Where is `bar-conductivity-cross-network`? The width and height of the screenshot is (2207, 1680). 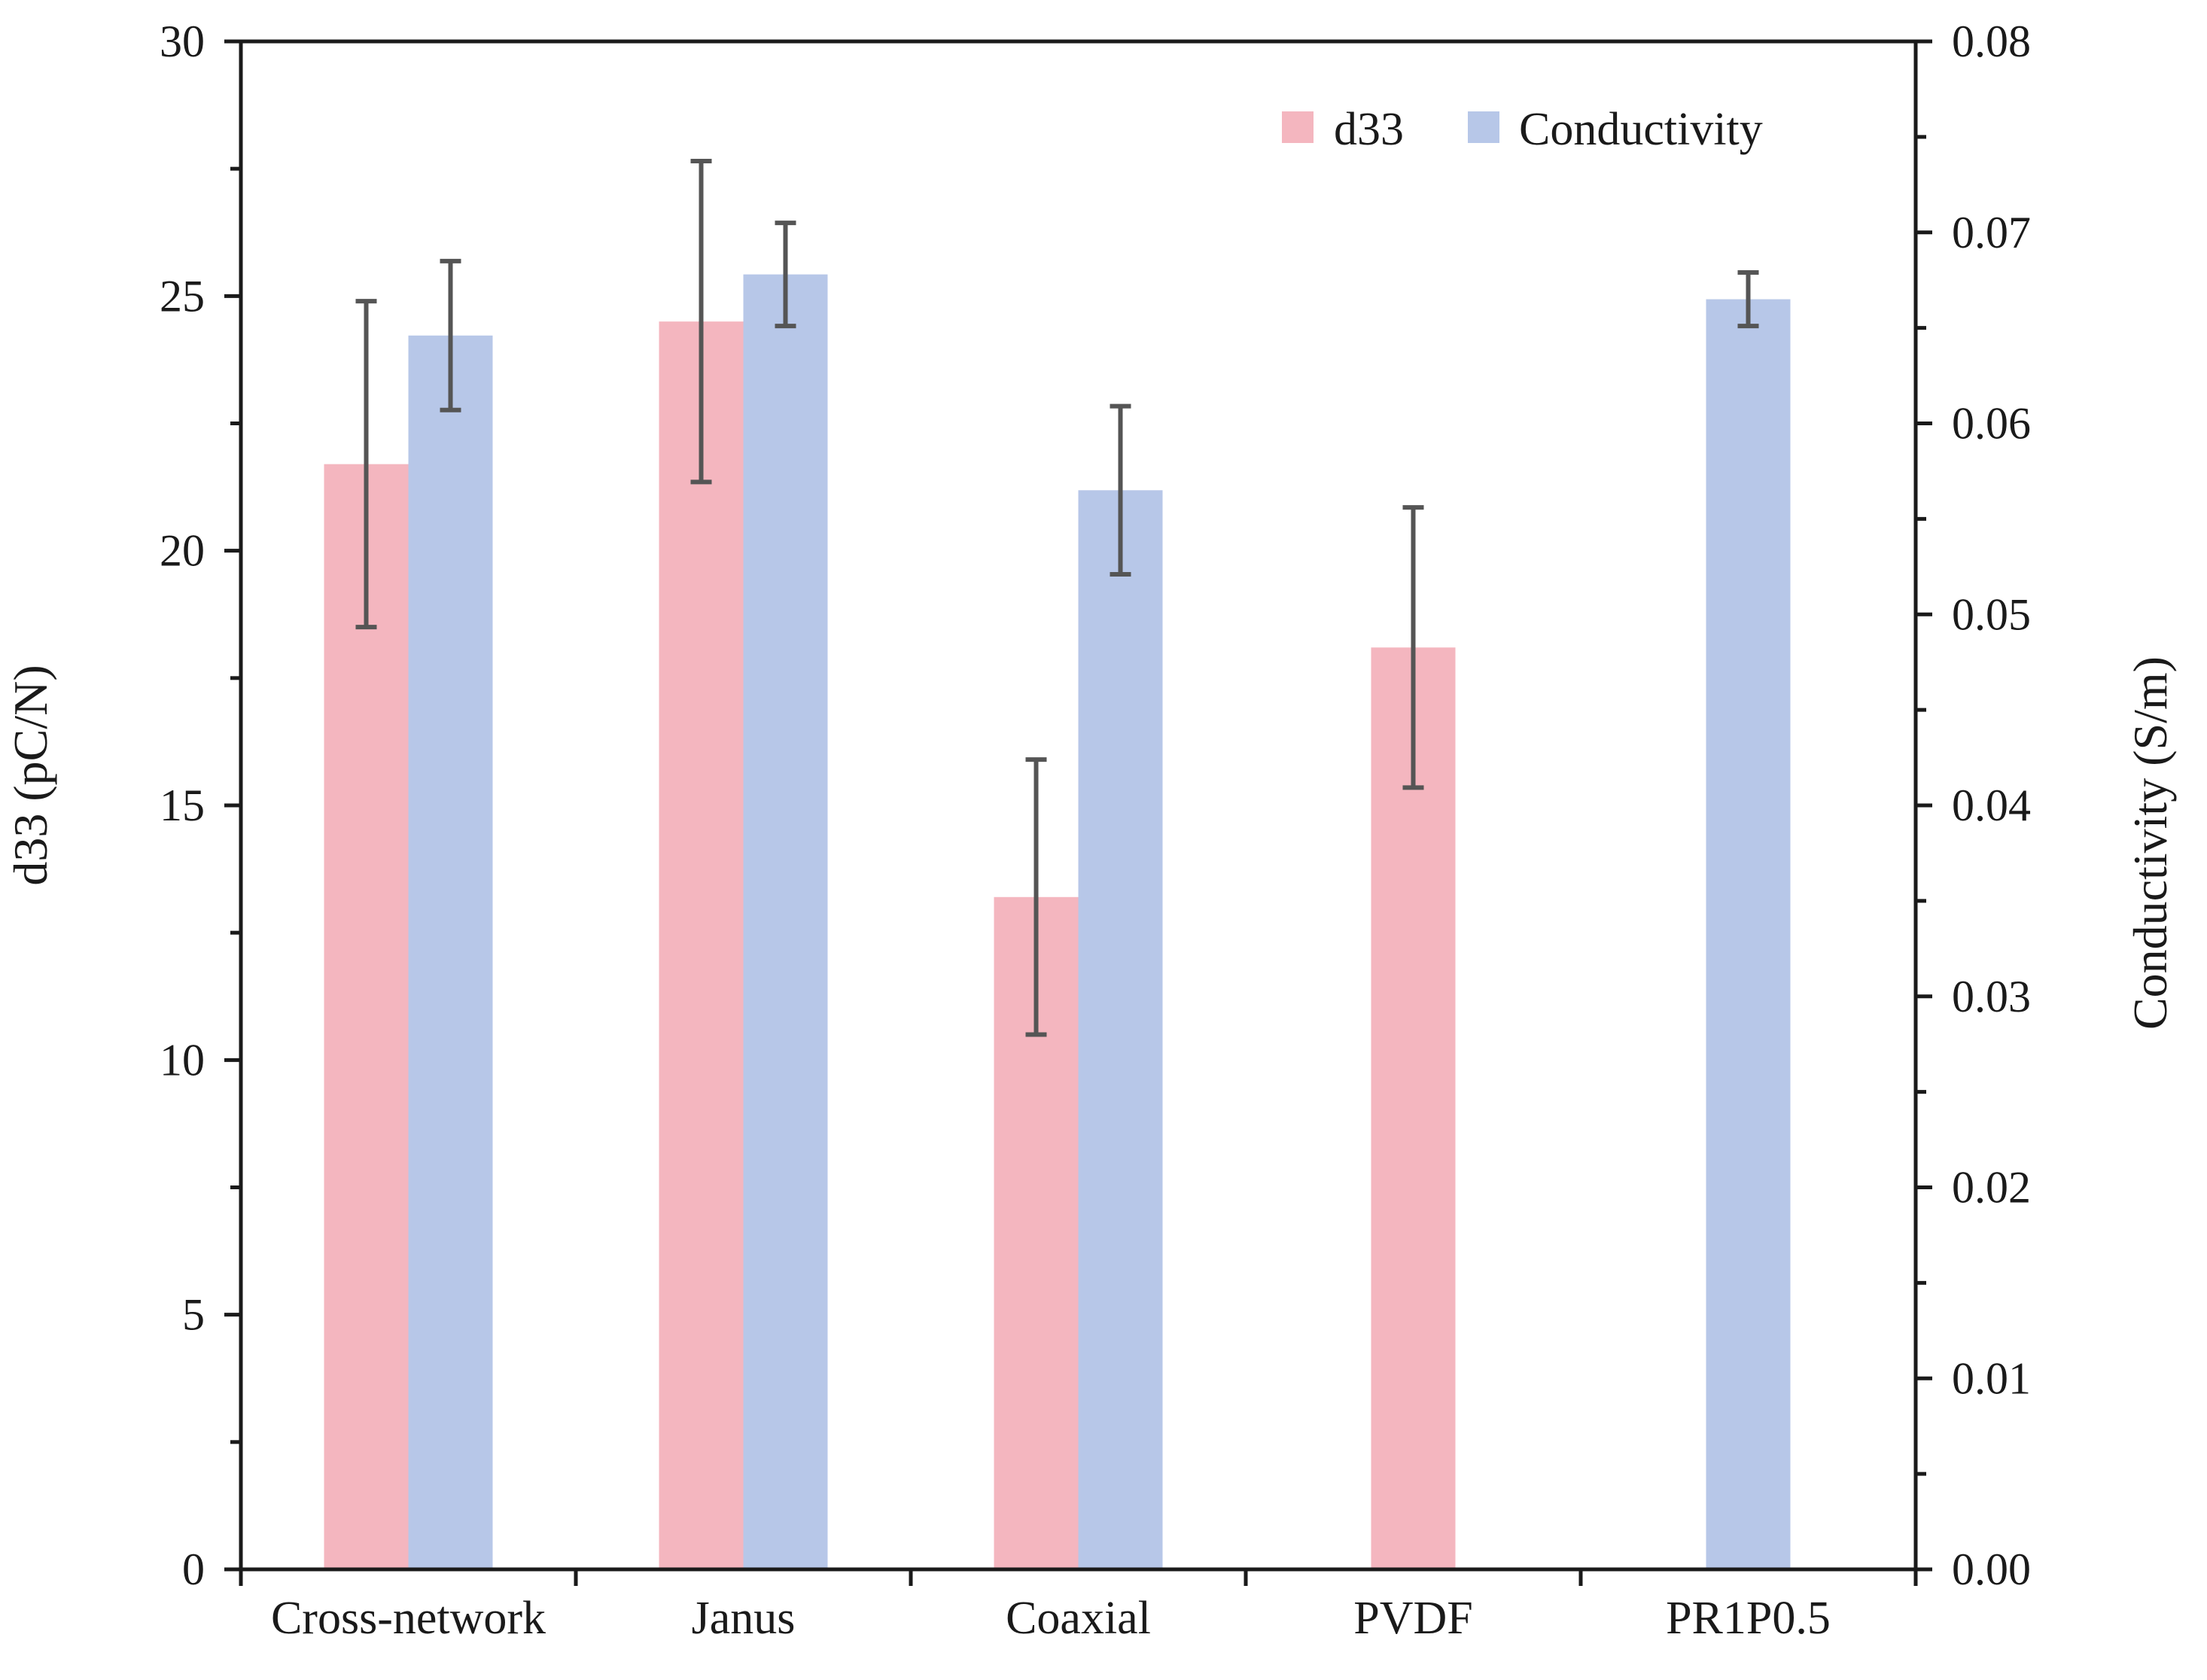
bar-conductivity-cross-network is located at coordinates (450, 952).